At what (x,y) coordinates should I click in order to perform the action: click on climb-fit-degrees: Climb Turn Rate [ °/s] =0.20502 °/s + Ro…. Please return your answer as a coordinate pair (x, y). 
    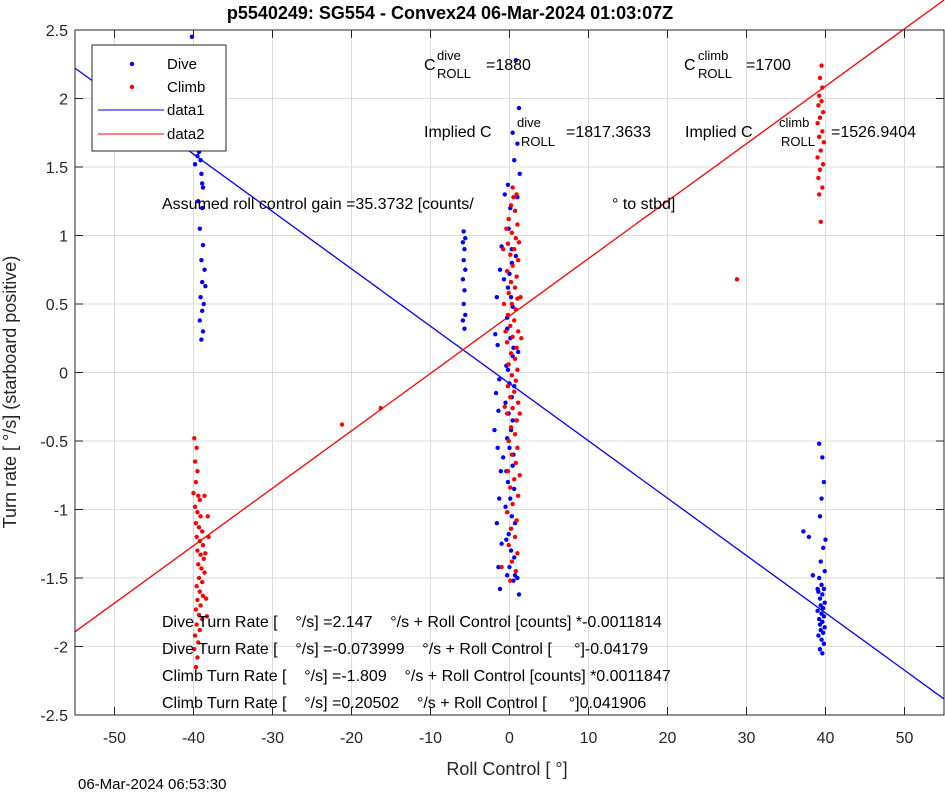
    Looking at the image, I should click on (404, 703).